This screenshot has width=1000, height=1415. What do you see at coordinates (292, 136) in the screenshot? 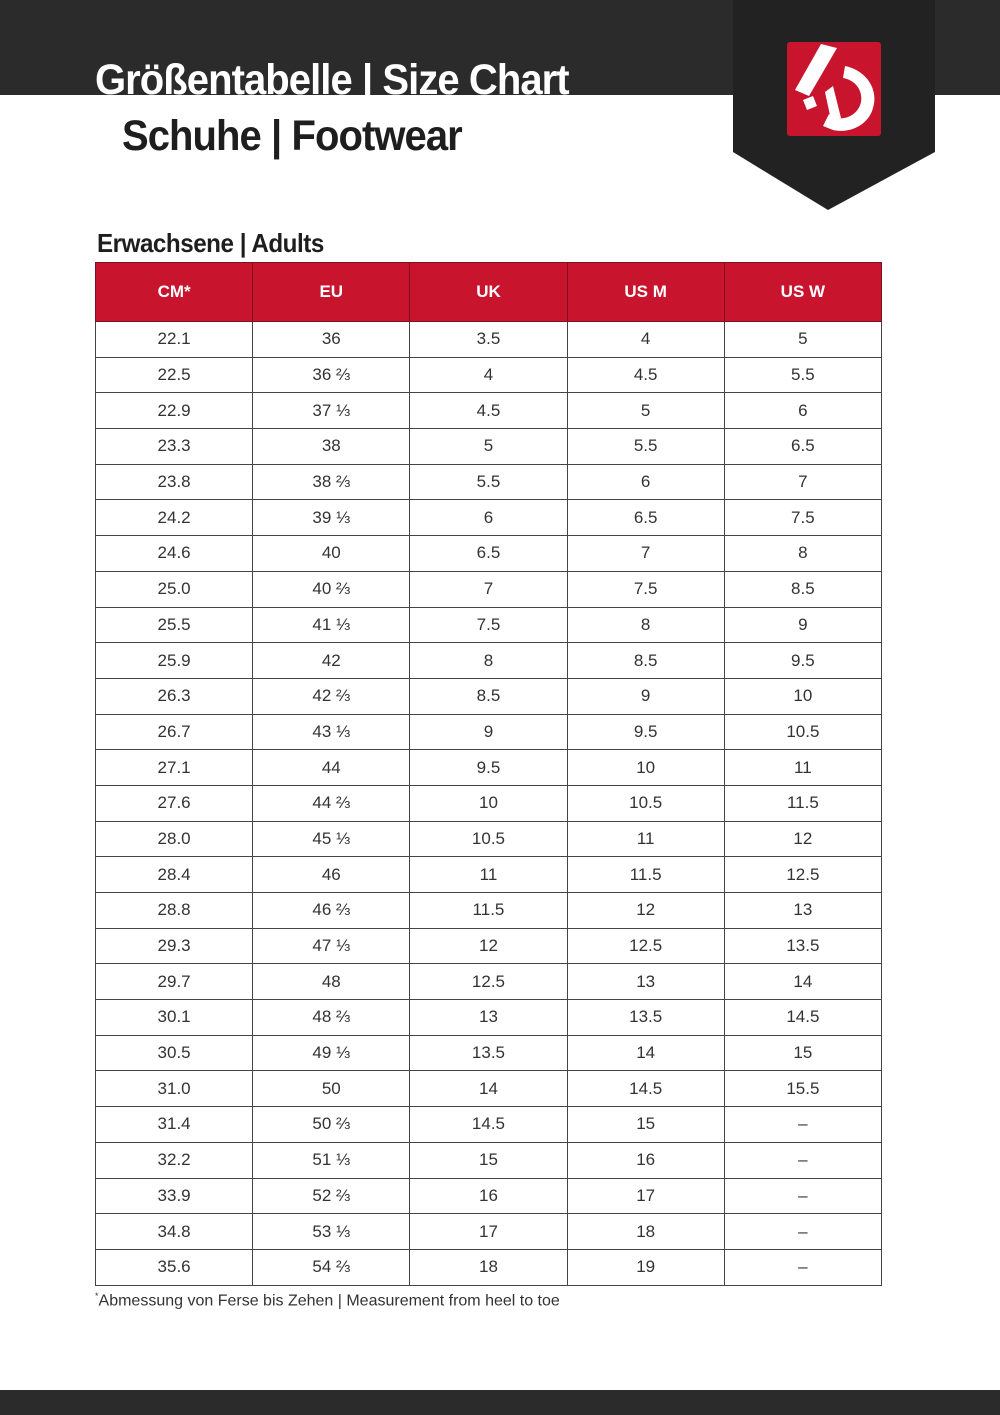
I see `page-subtitle: Schuhe | Footwear` at bounding box center [292, 136].